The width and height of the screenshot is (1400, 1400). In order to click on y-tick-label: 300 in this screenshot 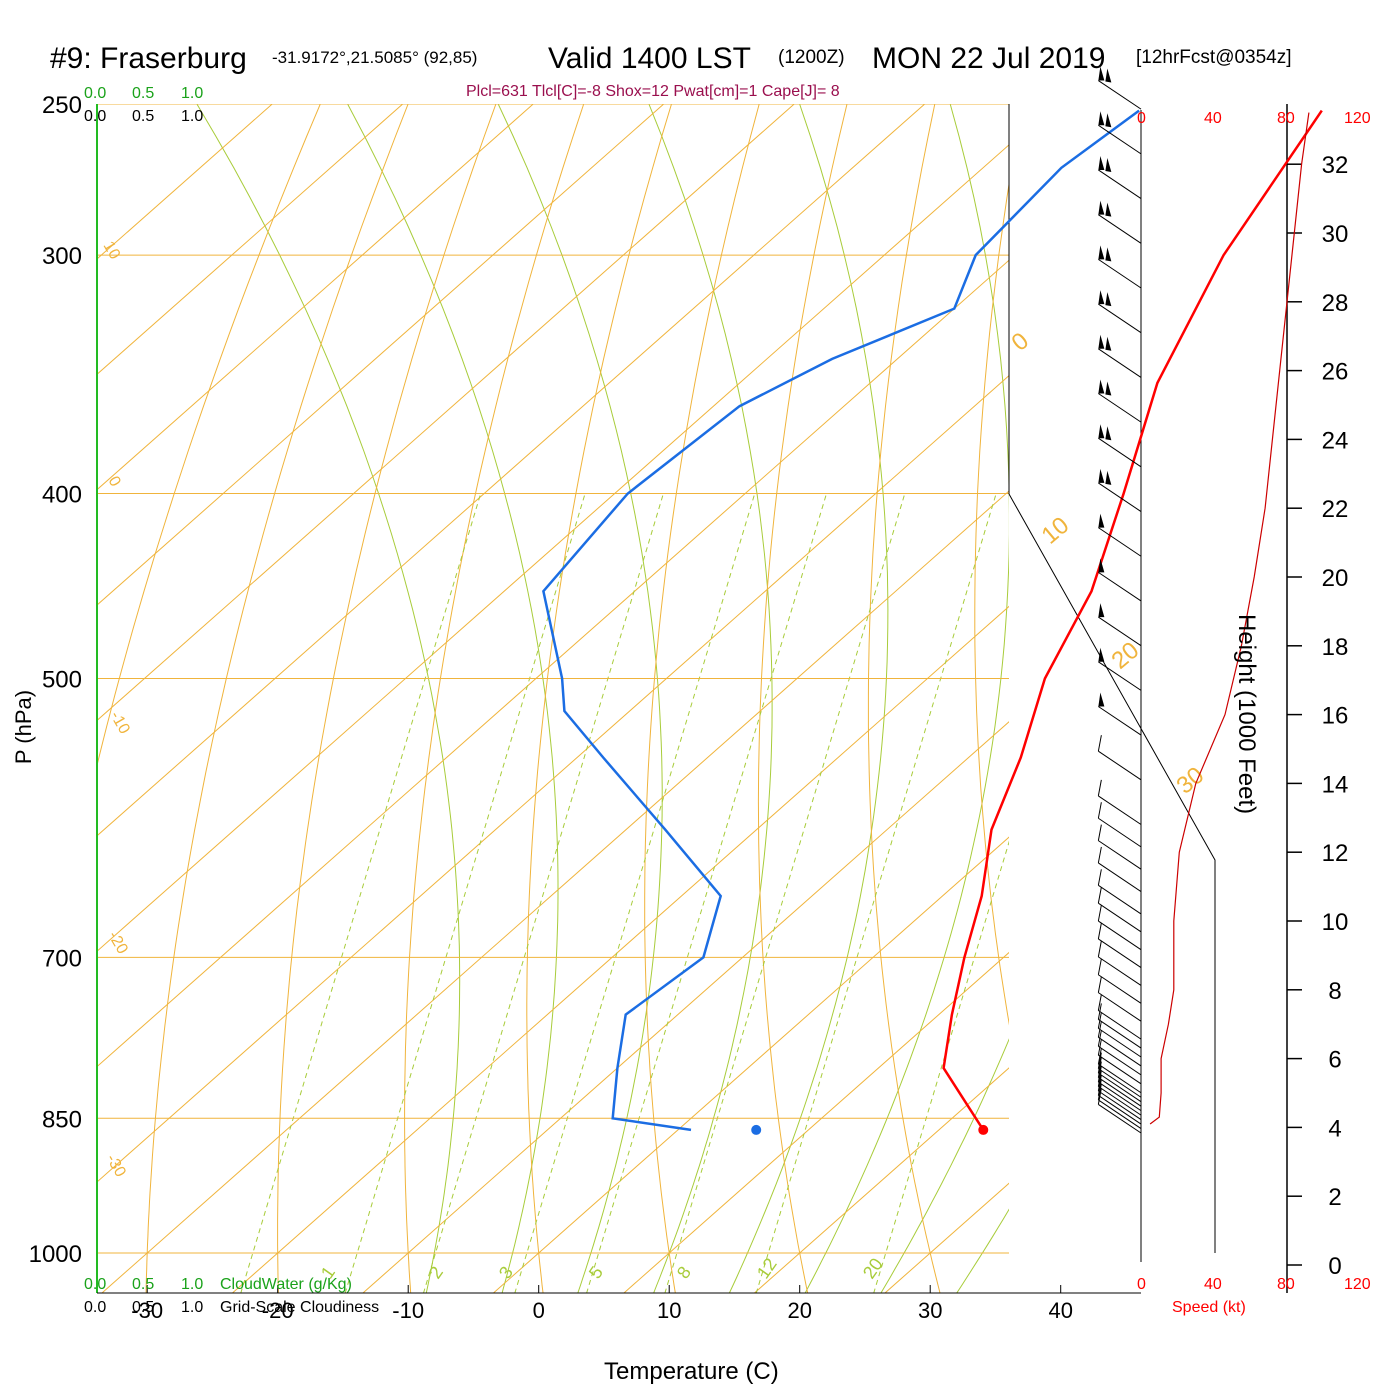, I will do `click(62, 256)`.